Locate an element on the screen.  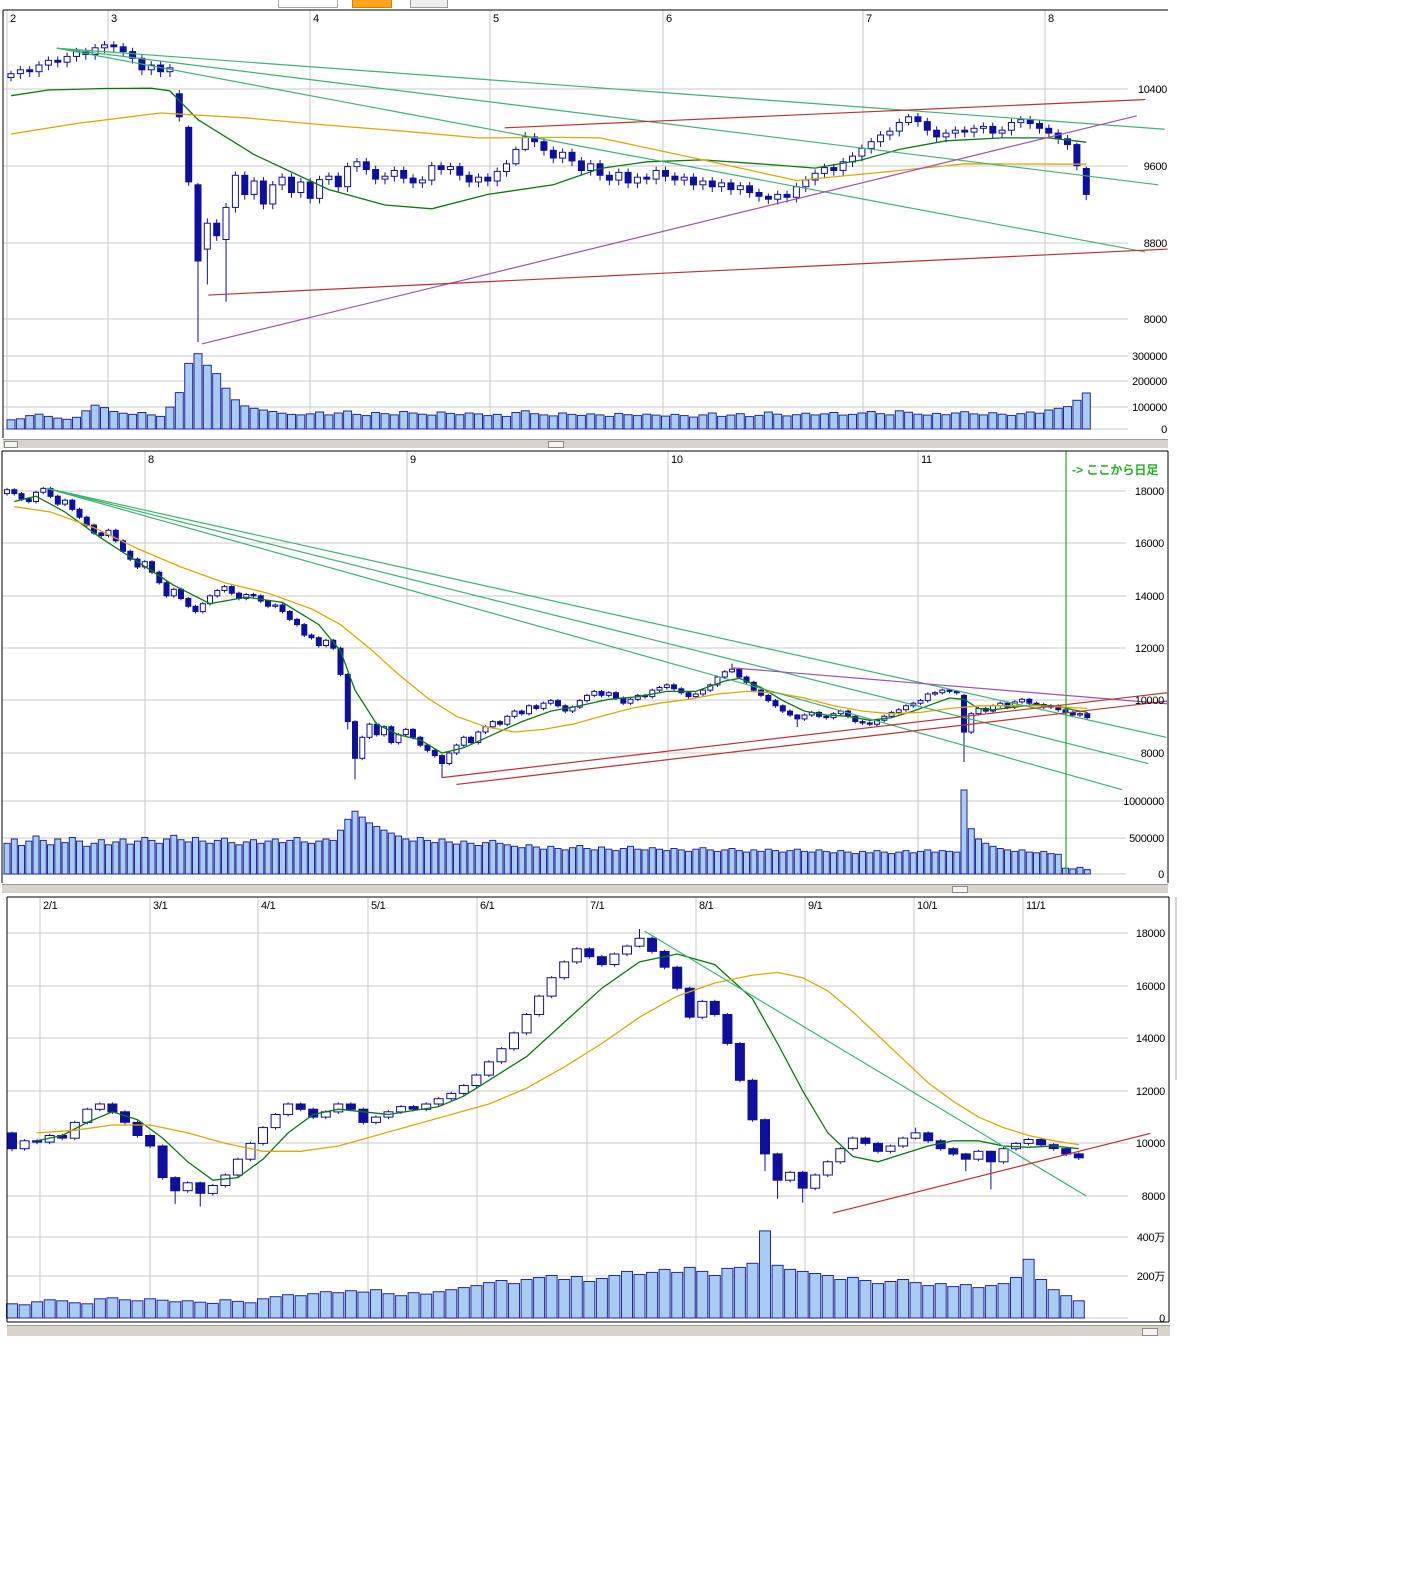
svg-text: 4/1 is located at coordinates (268, 906).